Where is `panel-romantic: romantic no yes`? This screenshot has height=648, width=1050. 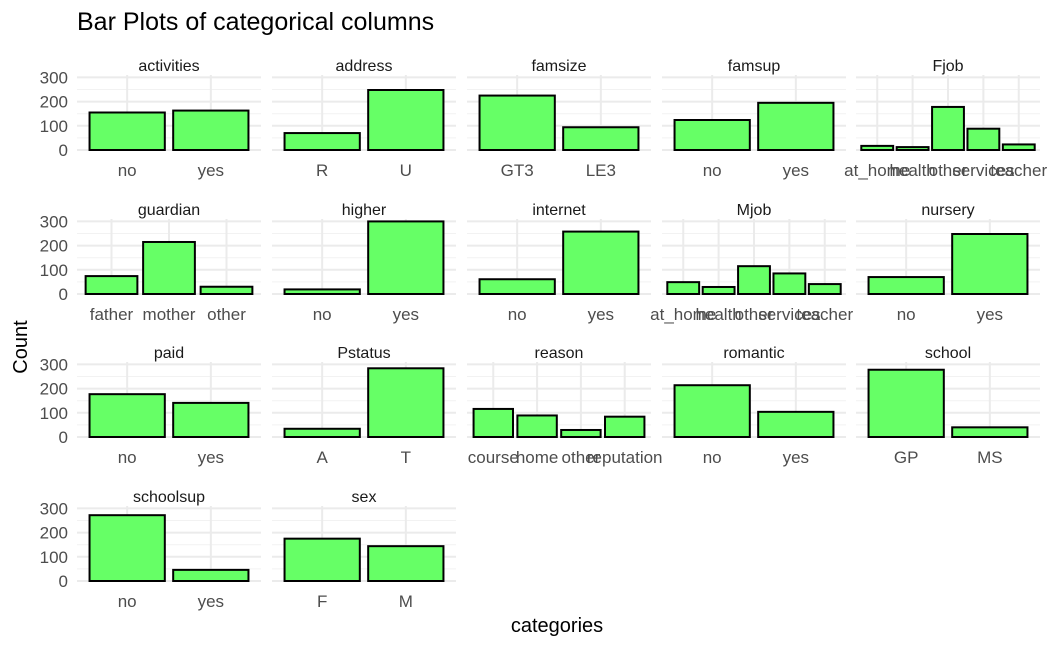 panel-romantic: romantic no yes is located at coordinates (754, 406).